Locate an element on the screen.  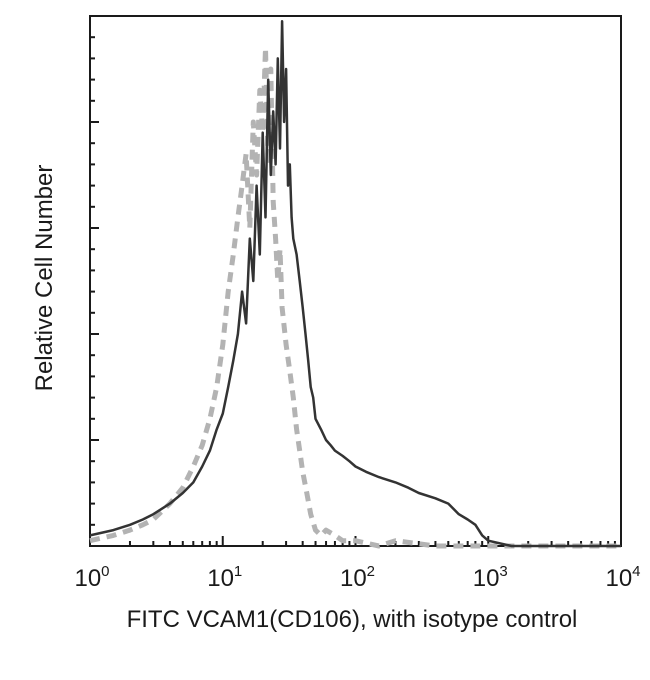
y-axis-ticks is located at coordinates (94, 281).